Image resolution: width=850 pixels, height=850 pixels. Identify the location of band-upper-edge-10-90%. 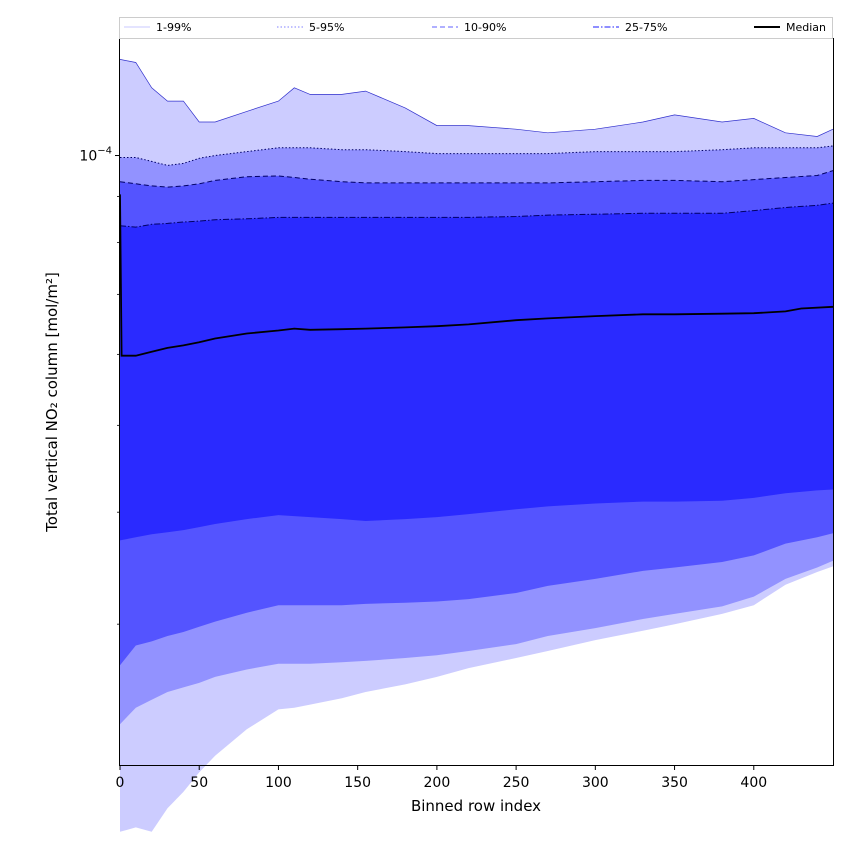
(476, 179).